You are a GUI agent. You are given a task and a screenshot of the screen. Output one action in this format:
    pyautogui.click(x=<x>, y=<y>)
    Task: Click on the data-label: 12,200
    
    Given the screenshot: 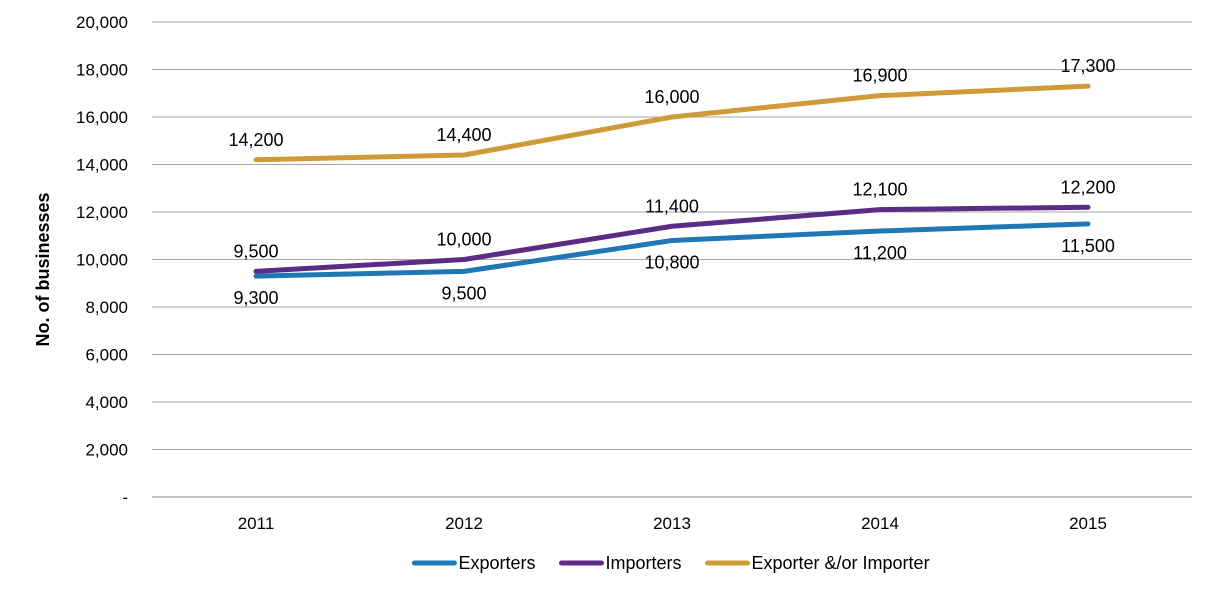 What is the action you would take?
    pyautogui.click(x=1087, y=187)
    